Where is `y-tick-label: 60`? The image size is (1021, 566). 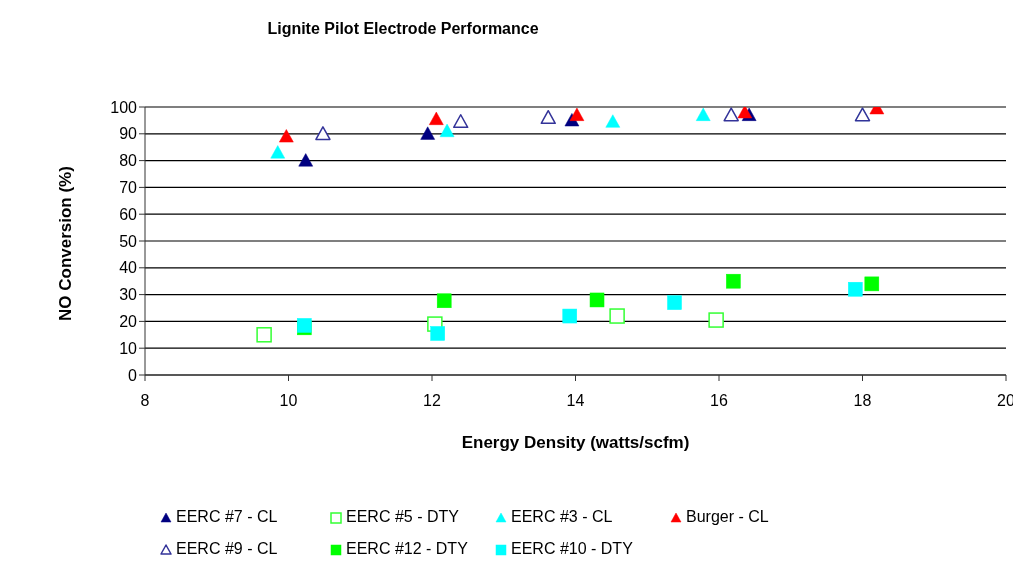 y-tick-label: 60 is located at coordinates (128, 214).